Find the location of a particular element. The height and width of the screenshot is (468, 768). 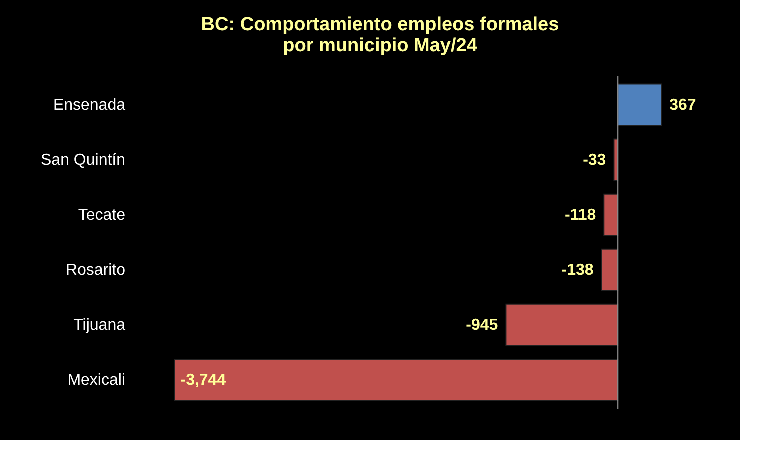

data-label: -3,744 is located at coordinates (203, 381).